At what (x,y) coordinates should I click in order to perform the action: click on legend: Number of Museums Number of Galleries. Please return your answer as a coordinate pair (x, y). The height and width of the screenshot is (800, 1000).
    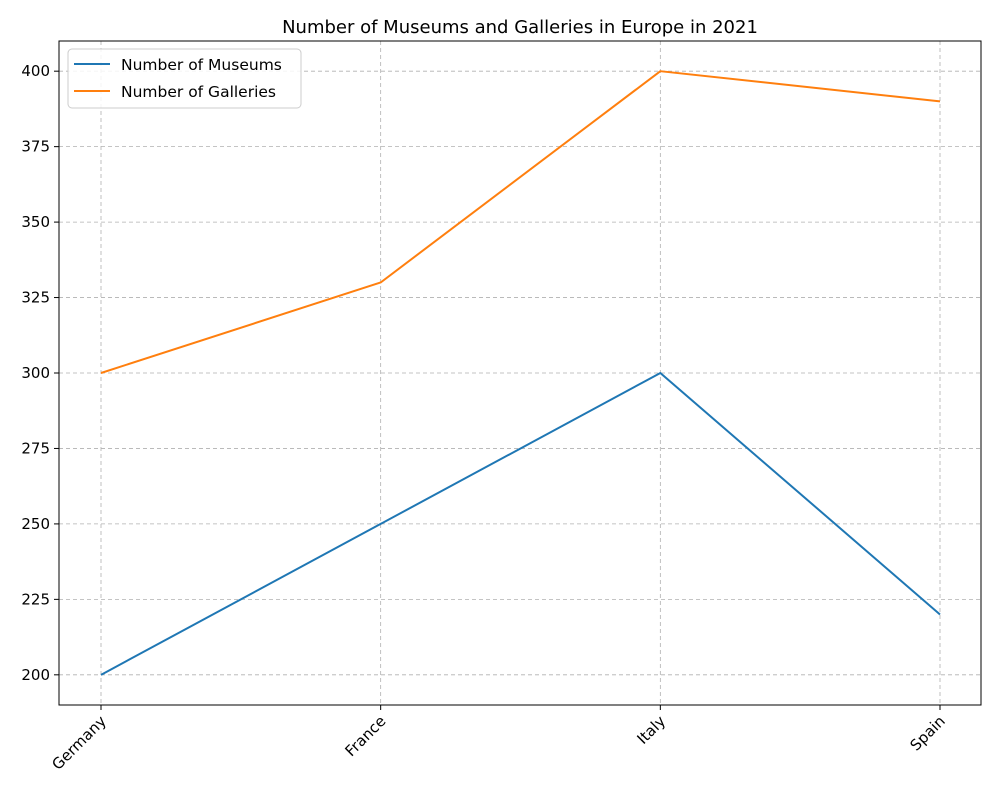
    Looking at the image, I should click on (184, 78).